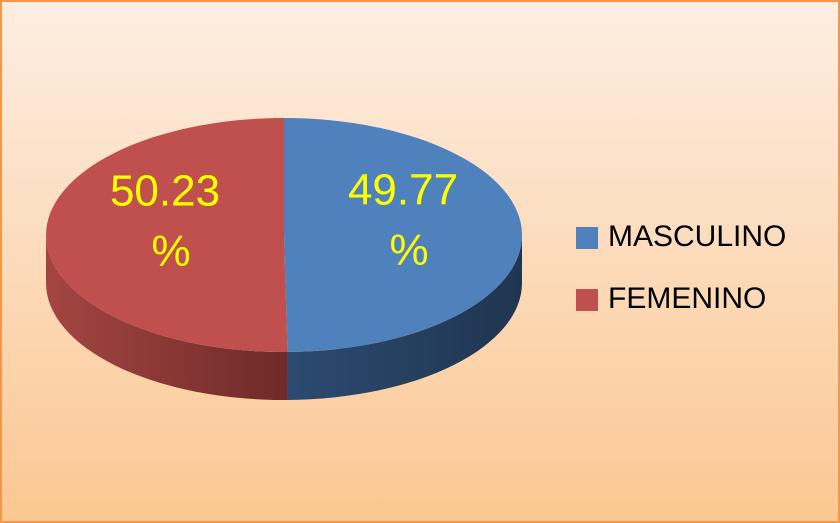 This screenshot has height=523, width=840. What do you see at coordinates (403, 219) in the screenshot?
I see `data-label: 49.77 %` at bounding box center [403, 219].